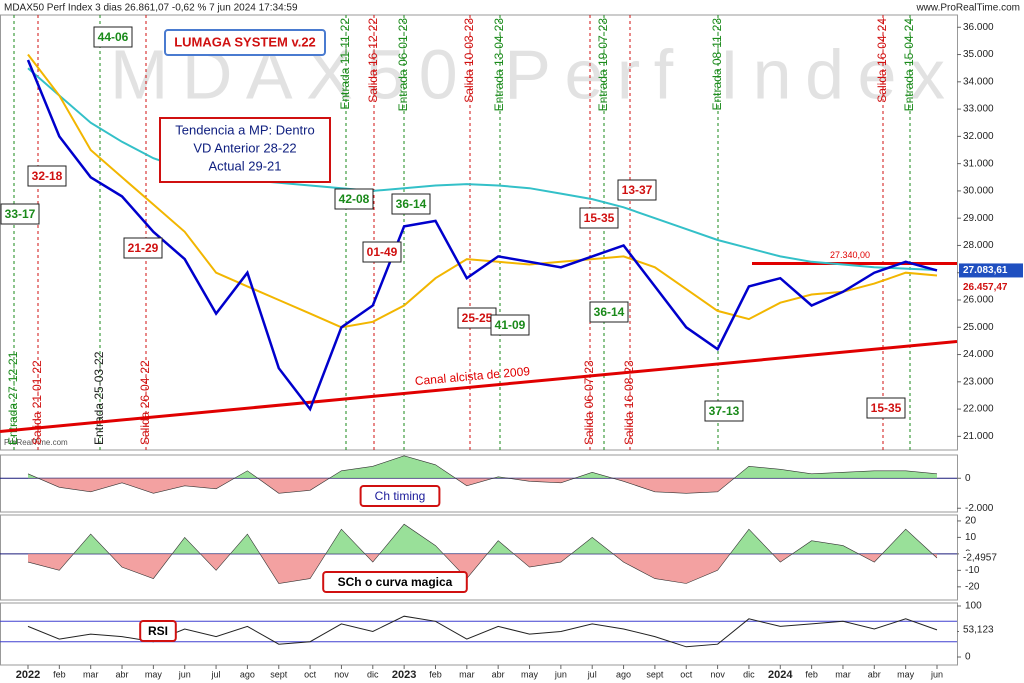 The width and height of the screenshot is (1024, 683). What do you see at coordinates (37, 402) in the screenshot?
I see `signal-label: Salida 21-01-22` at bounding box center [37, 402].